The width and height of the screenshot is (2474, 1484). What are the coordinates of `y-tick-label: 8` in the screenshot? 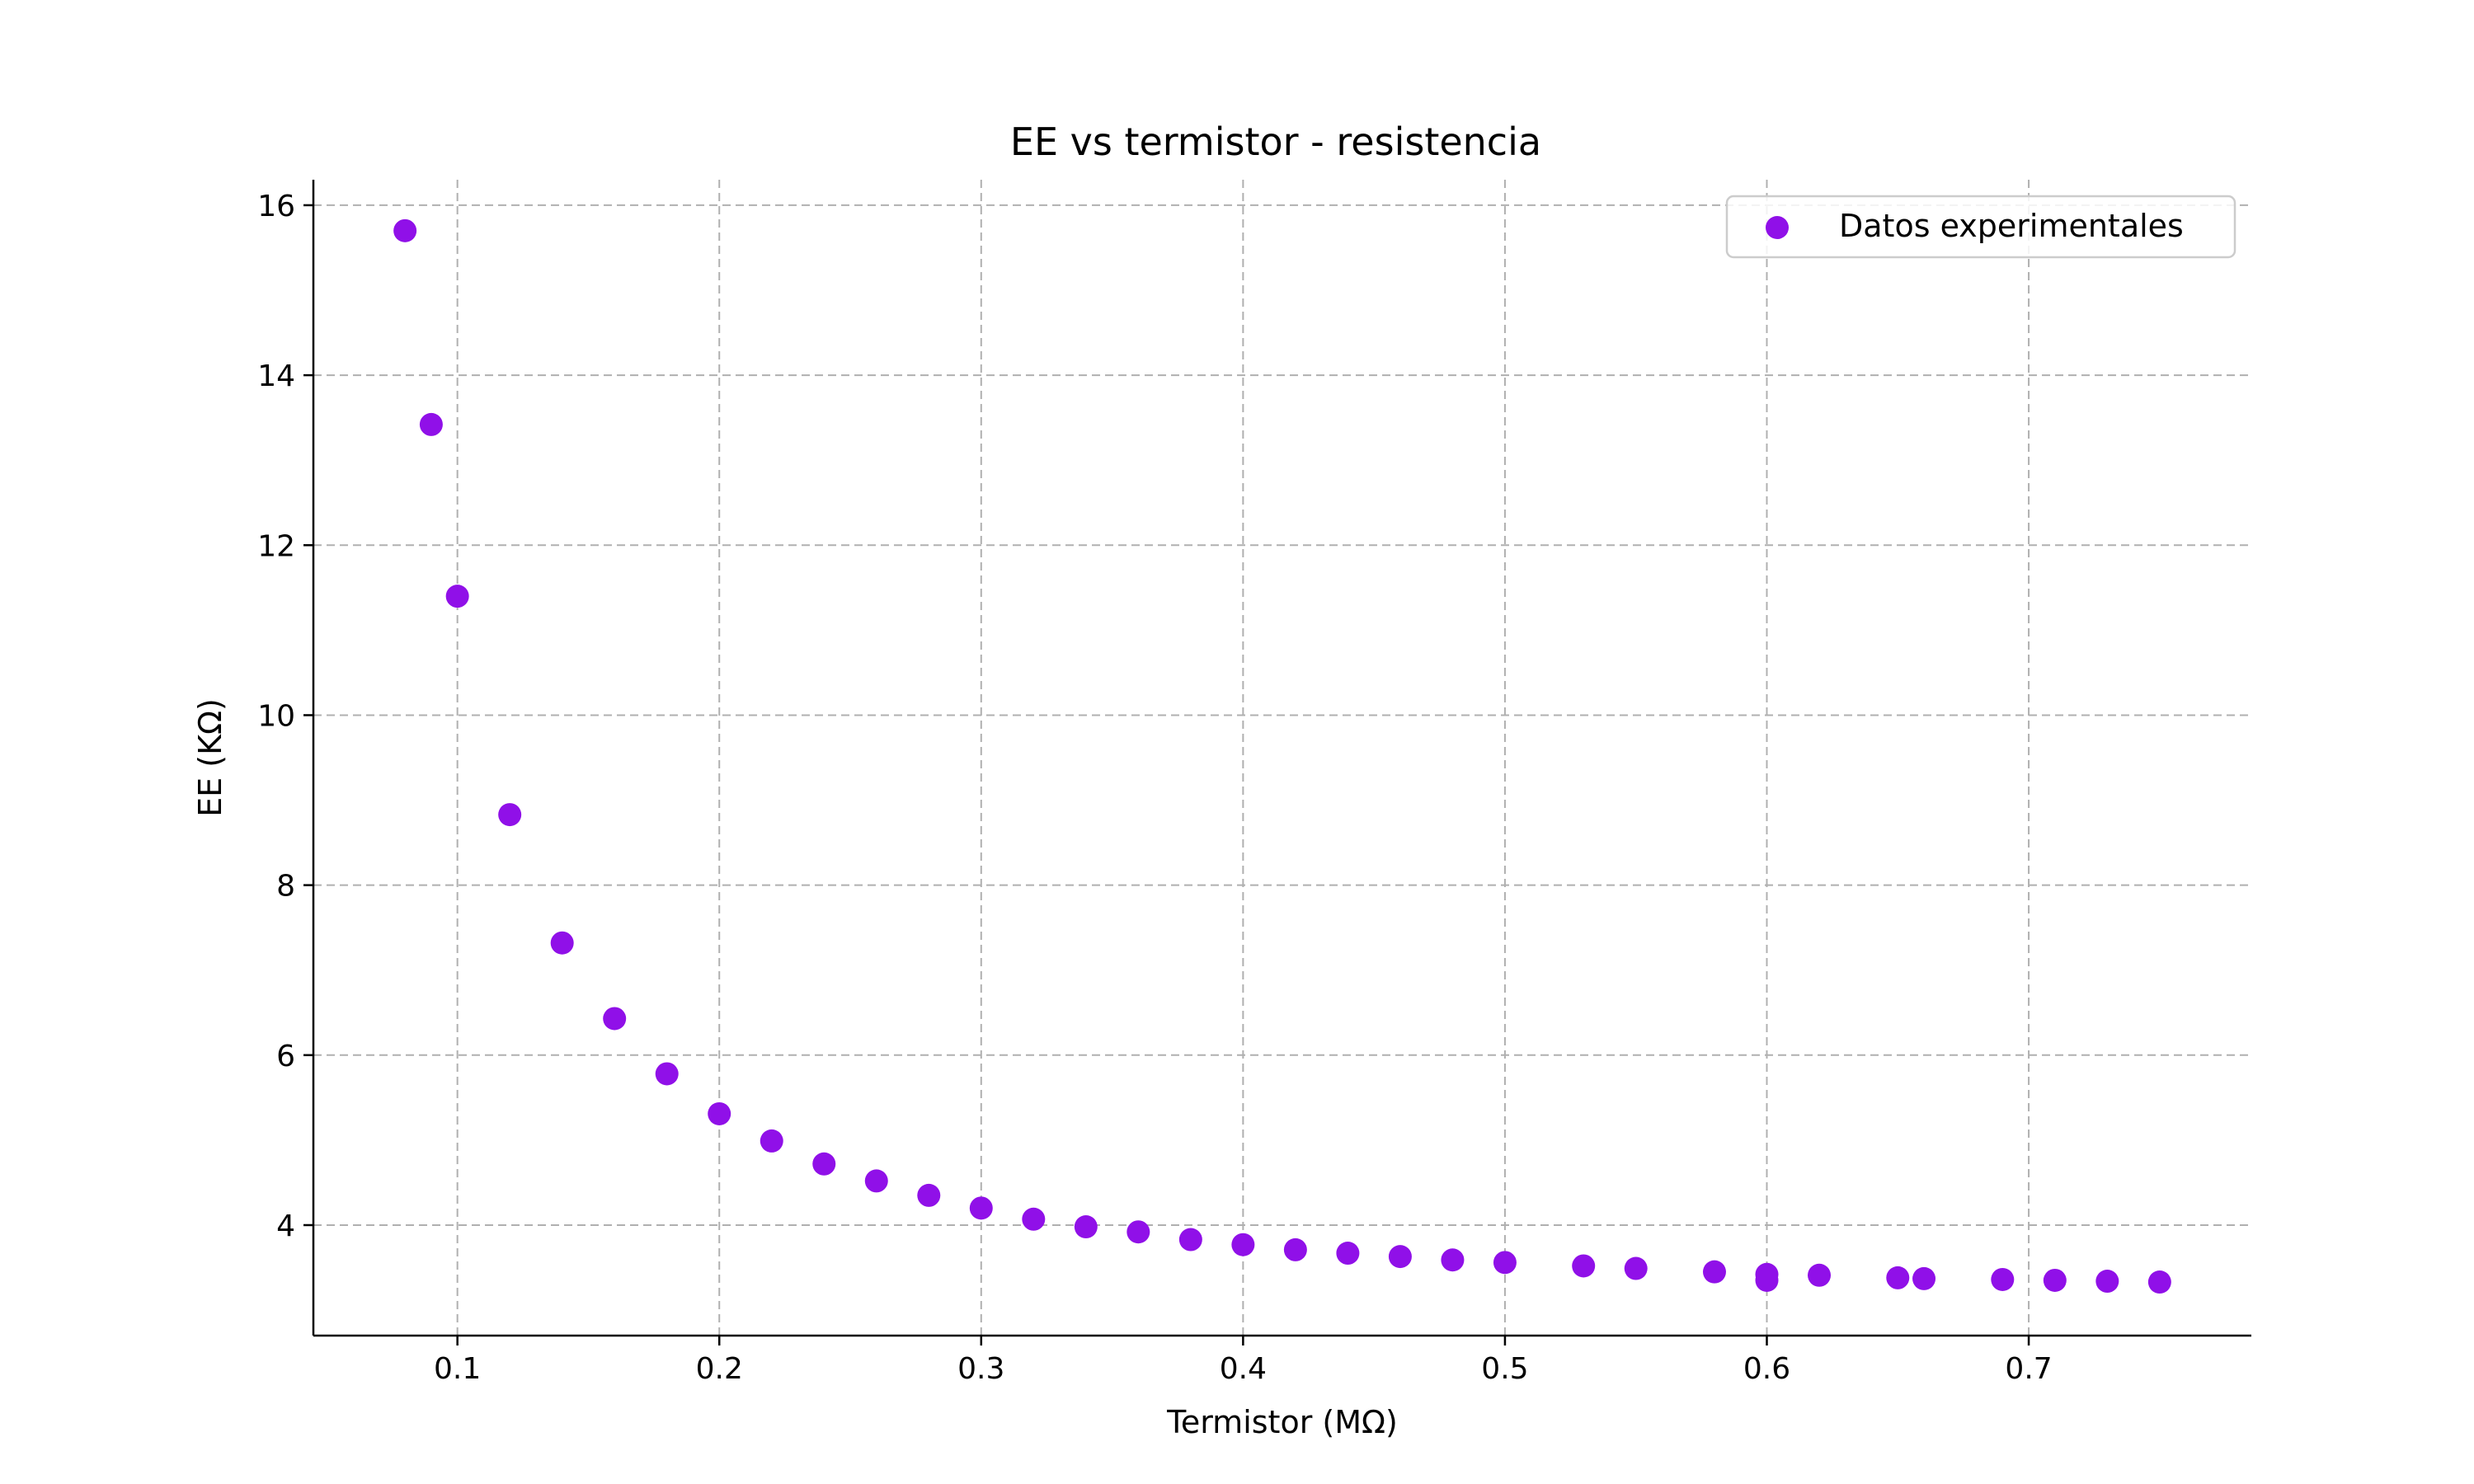 It's located at (285, 887).